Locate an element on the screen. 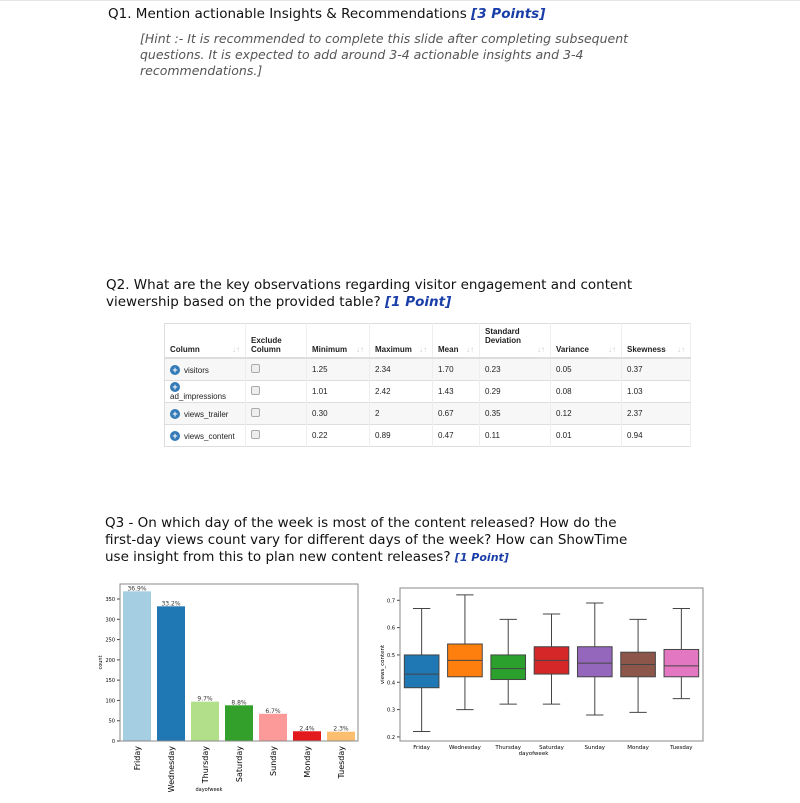 The width and height of the screenshot is (800, 803). x-tick-label: Tuesday is located at coordinates (341, 763).